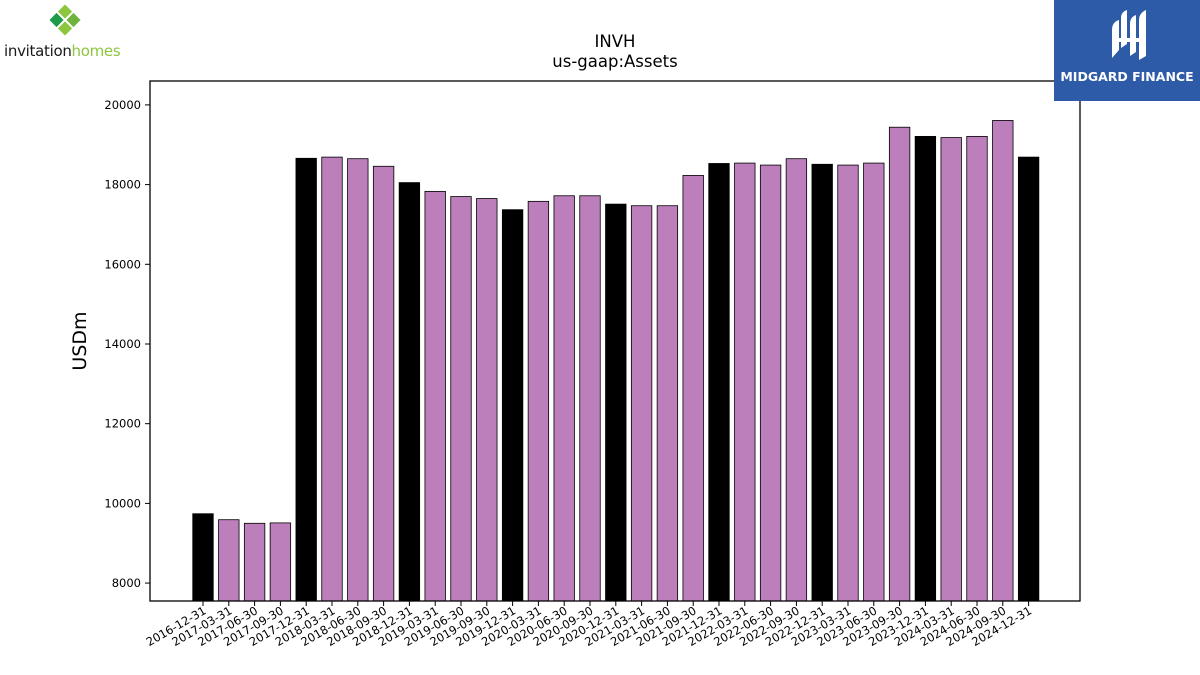 Image resolution: width=1200 pixels, height=675 pixels. What do you see at coordinates (122, 105) in the screenshot?
I see `y-tick-label: 20000` at bounding box center [122, 105].